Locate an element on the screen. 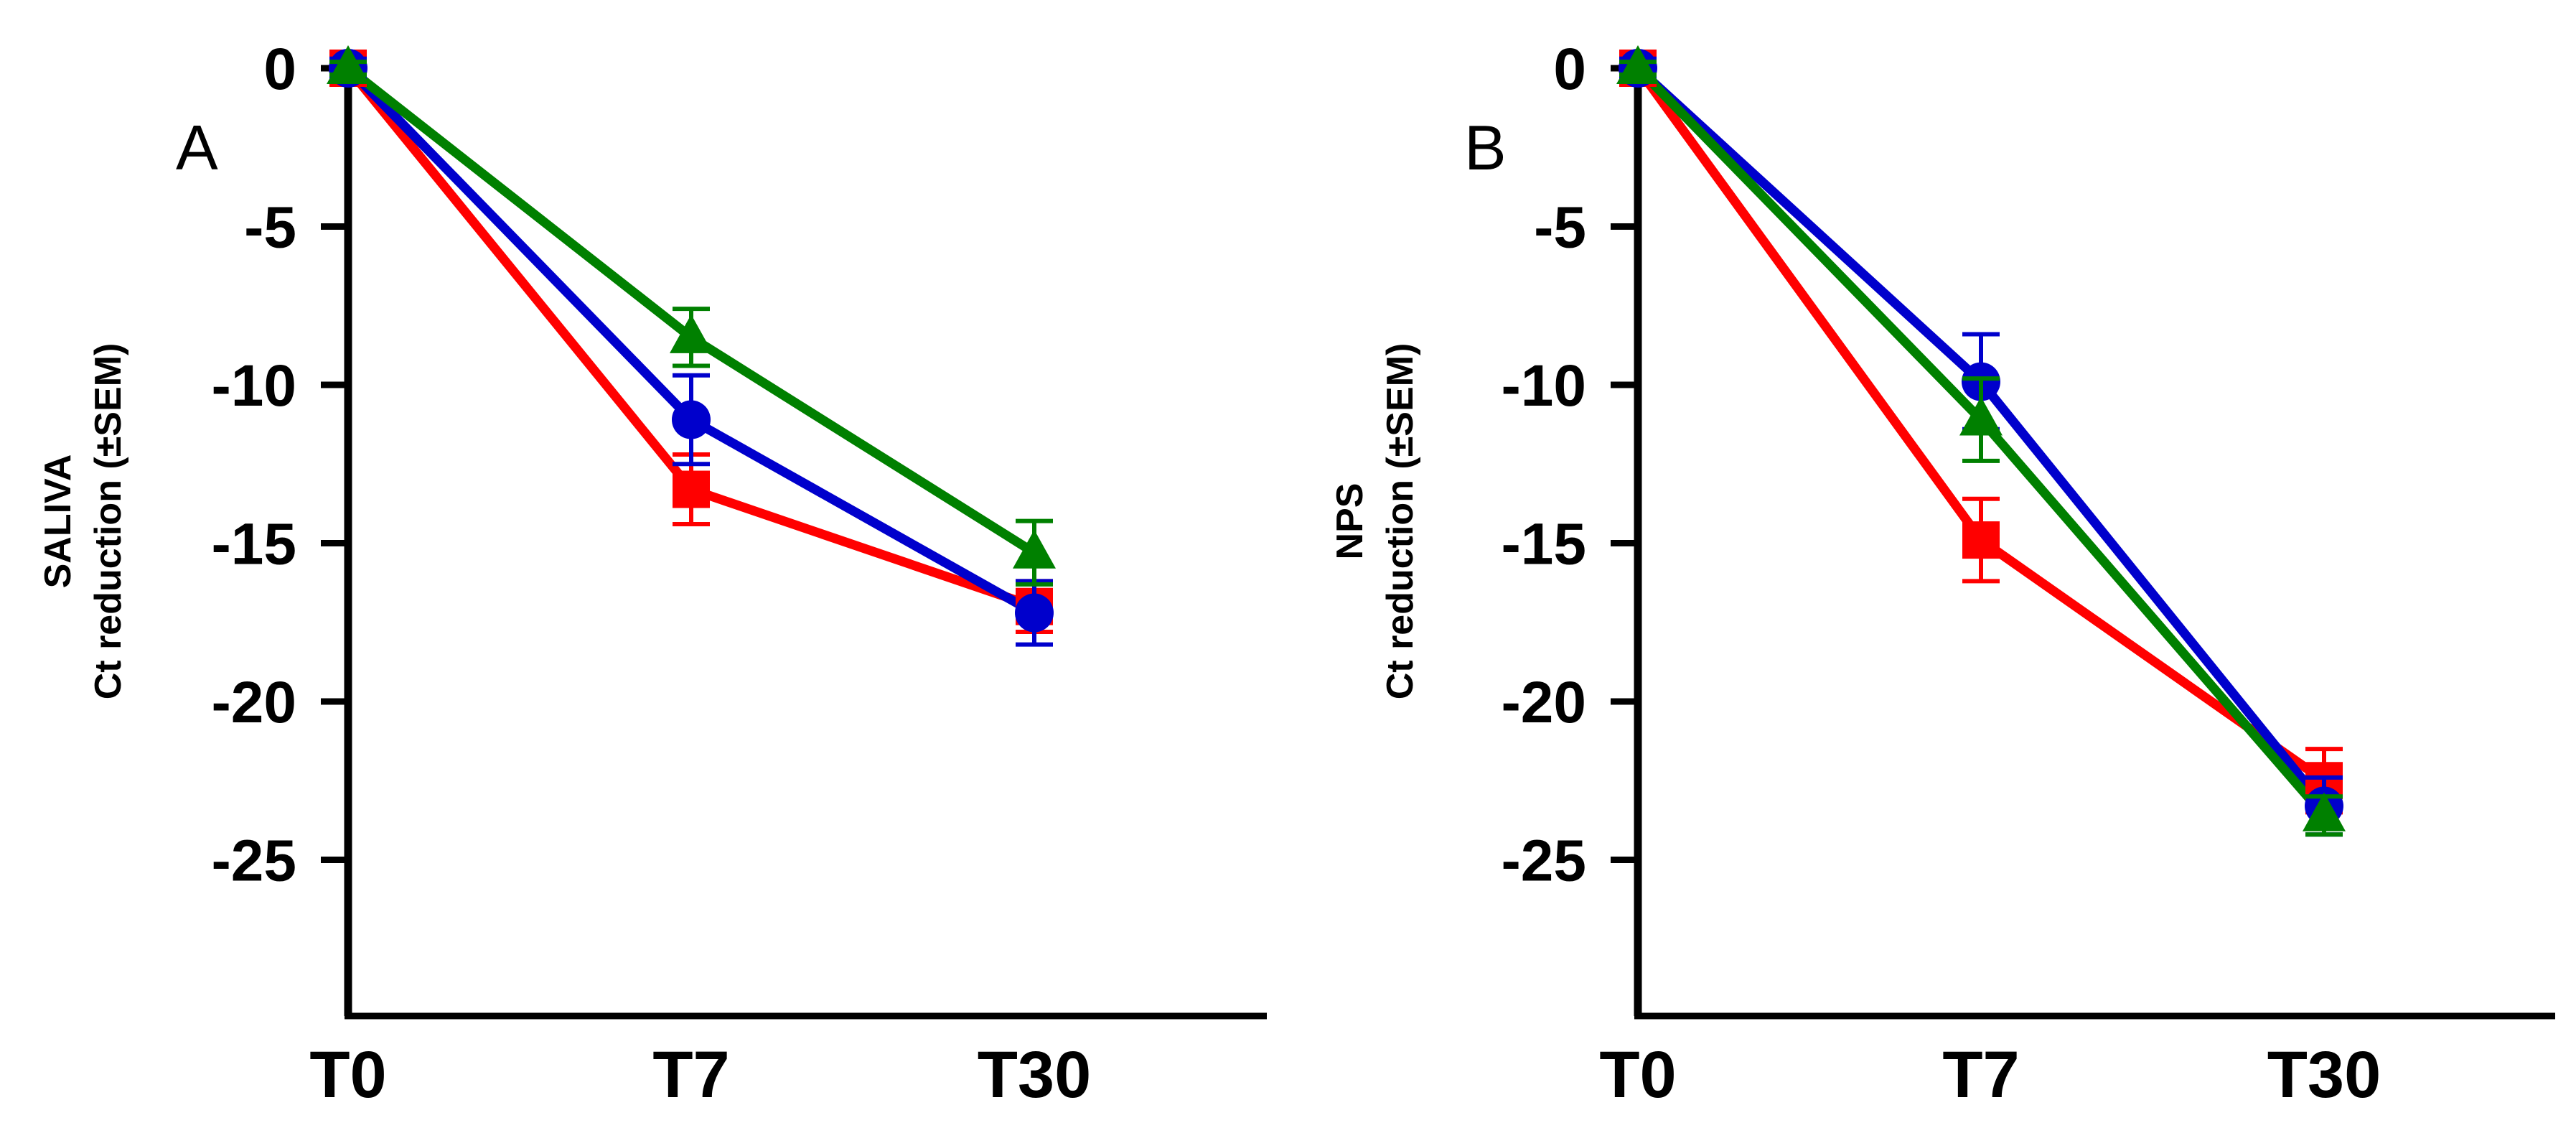  panel-a-ytick-label: -10 is located at coordinates (254, 386).